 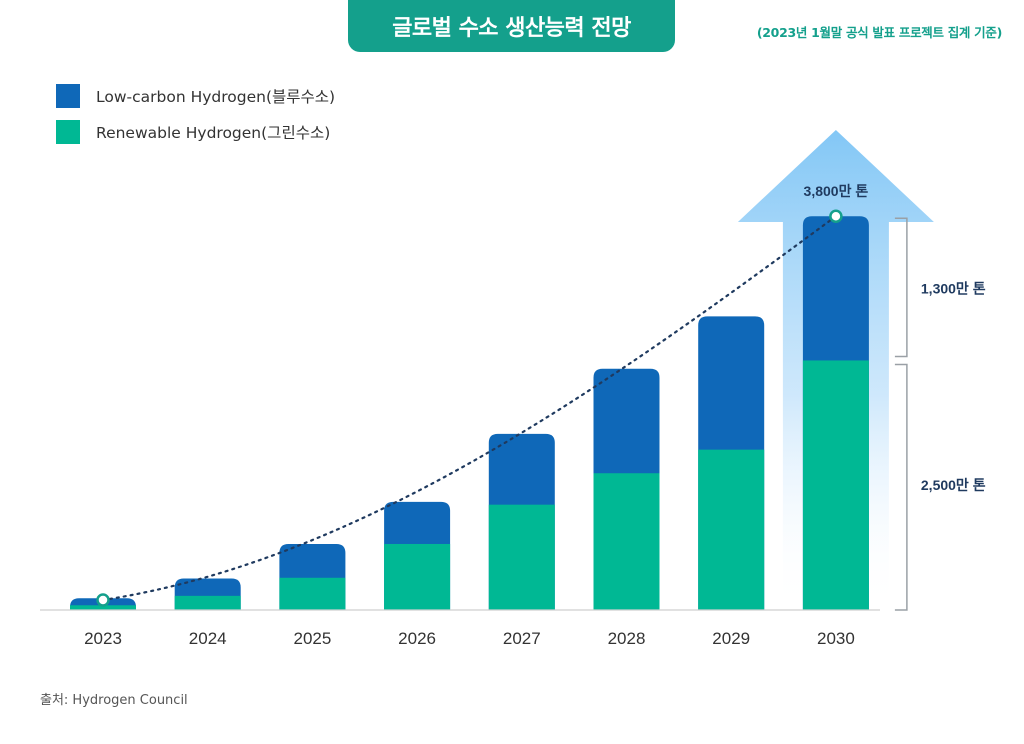 What do you see at coordinates (312, 638) in the screenshot?
I see `x-tick-label: 2025` at bounding box center [312, 638].